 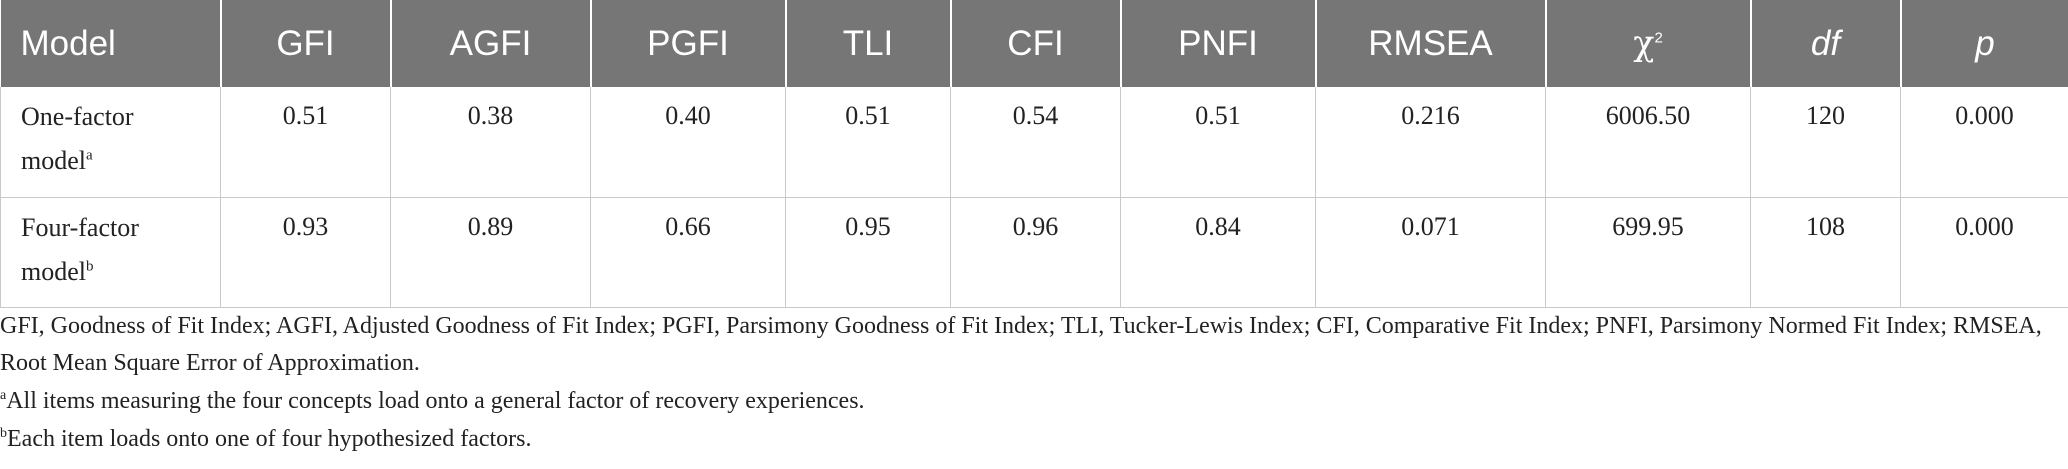 I want to click on footnote-marker-a: a, so click(x=89, y=155).